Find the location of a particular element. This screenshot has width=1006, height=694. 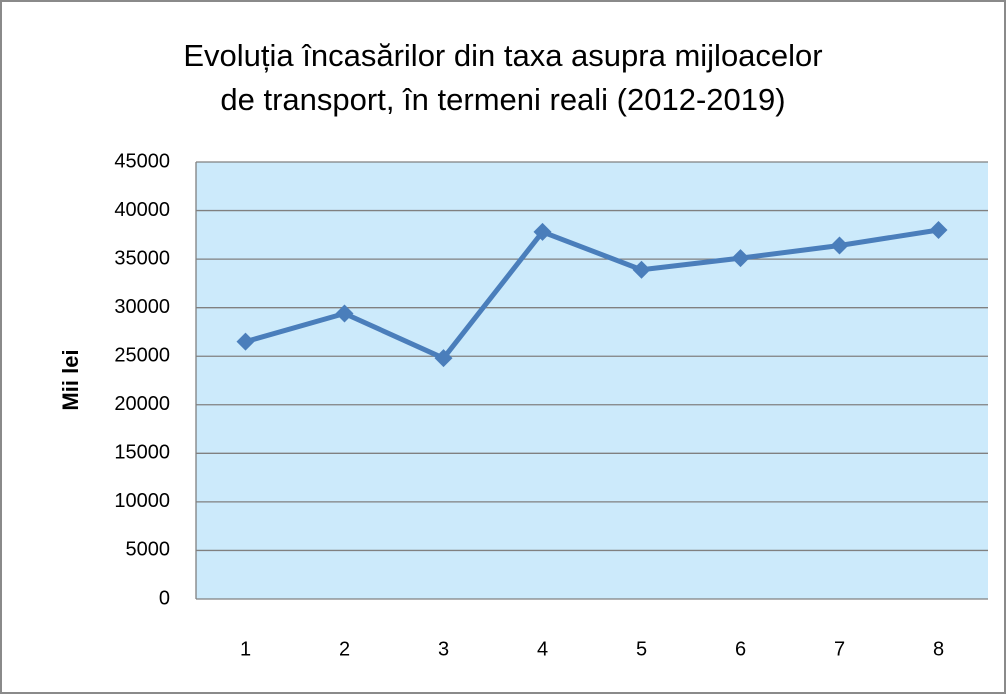

x-tick-label: 7 is located at coordinates (839, 649).